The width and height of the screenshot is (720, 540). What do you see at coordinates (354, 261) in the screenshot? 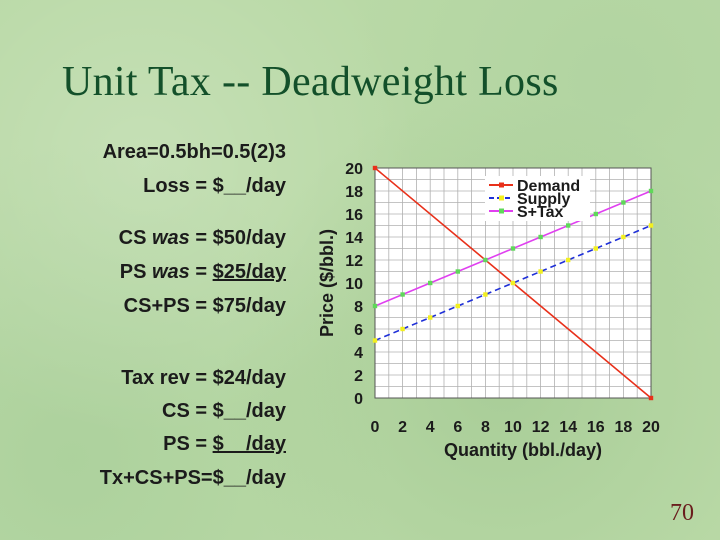
I see `y-tick-label: 12` at bounding box center [354, 261].